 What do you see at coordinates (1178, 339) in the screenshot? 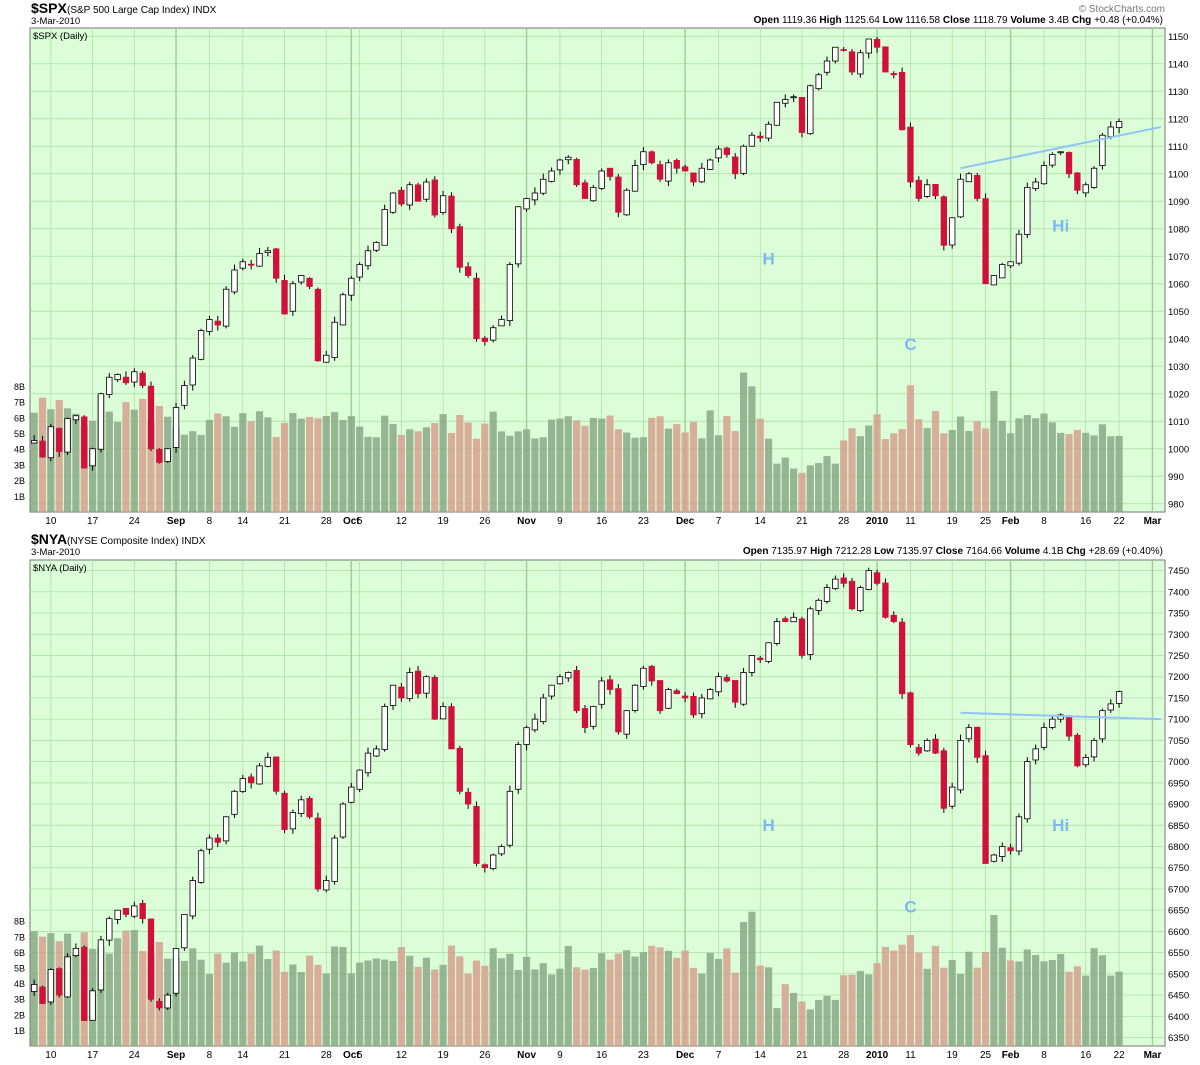
I see `y-tick-label: 1040` at bounding box center [1178, 339].